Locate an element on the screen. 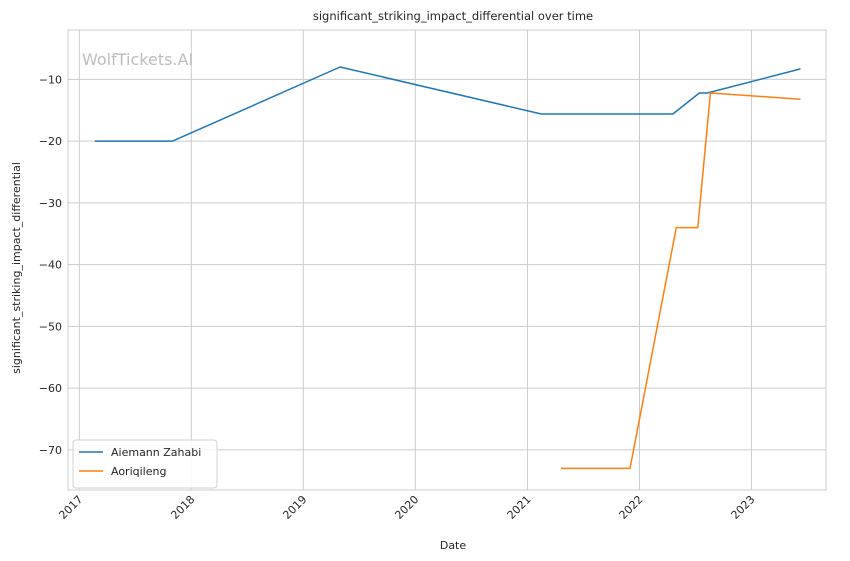 This screenshot has height=561, width=850. y-tick-label: −10 is located at coordinates (50, 79).